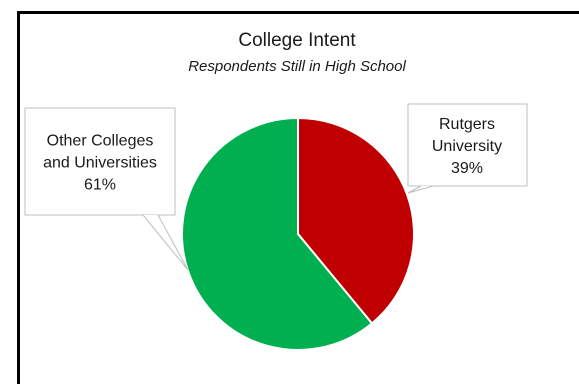 This screenshot has width=579, height=384. I want to click on slice-value-label: 39%, so click(467, 168).